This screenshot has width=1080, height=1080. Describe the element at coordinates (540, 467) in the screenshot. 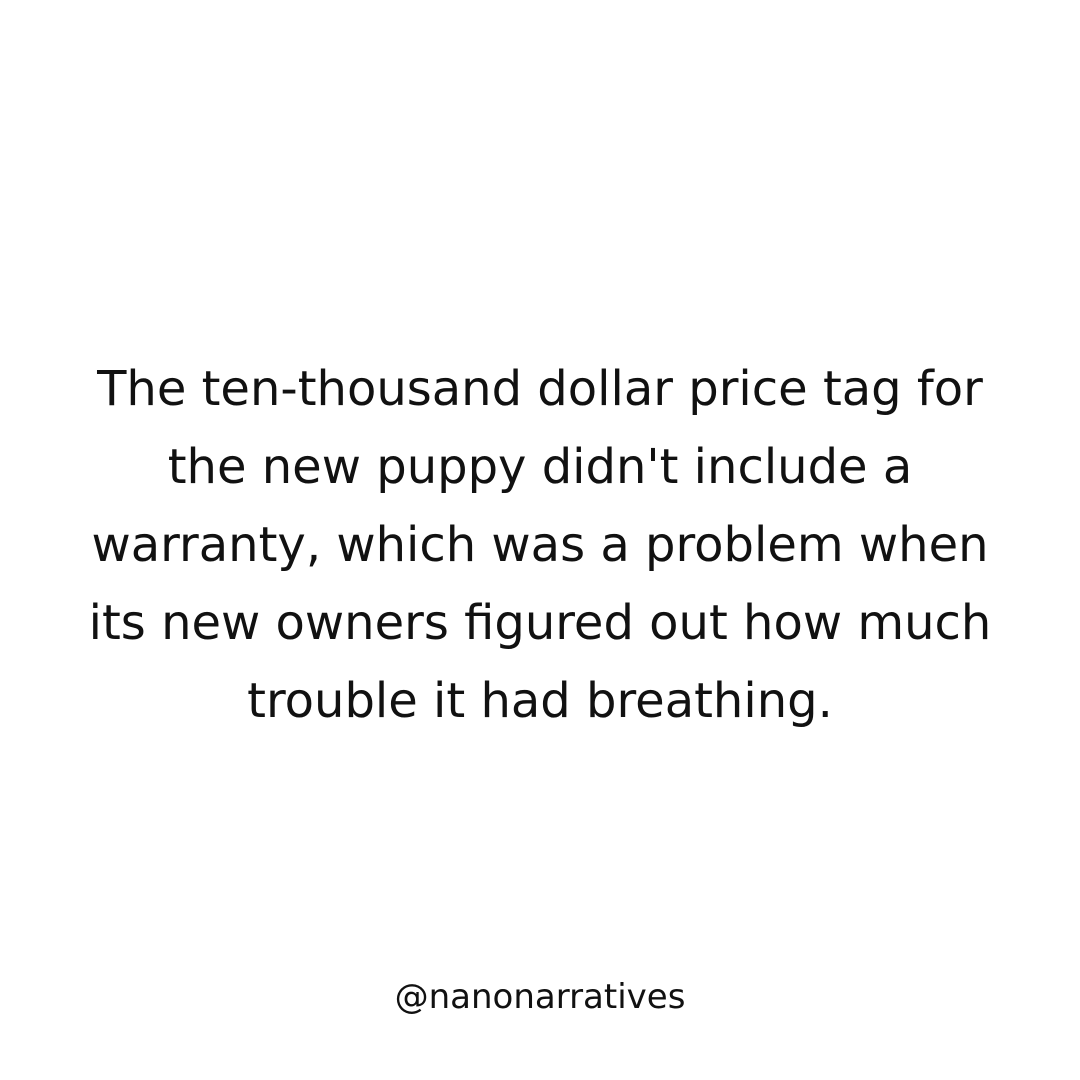

I see `story-line-2: the new puppy didn't include a` at that location.